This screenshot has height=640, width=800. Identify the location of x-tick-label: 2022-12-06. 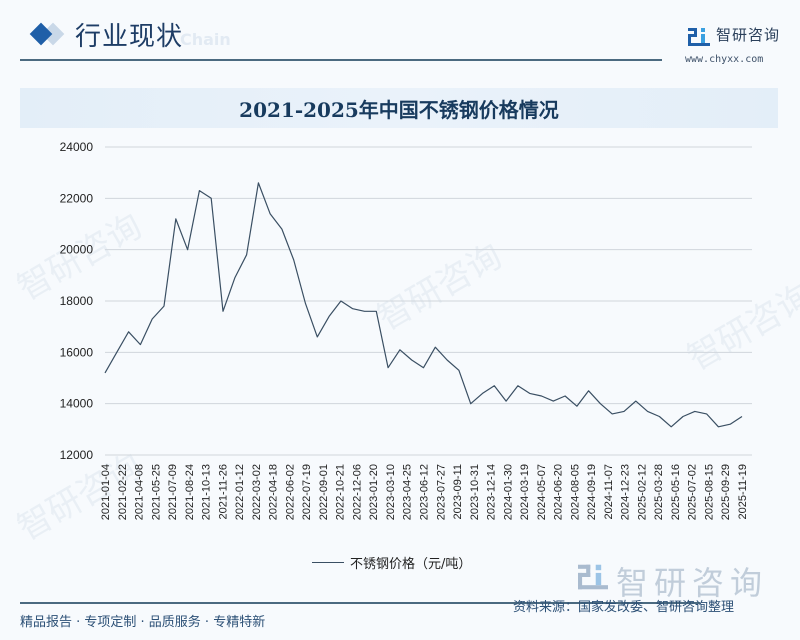
(357, 492).